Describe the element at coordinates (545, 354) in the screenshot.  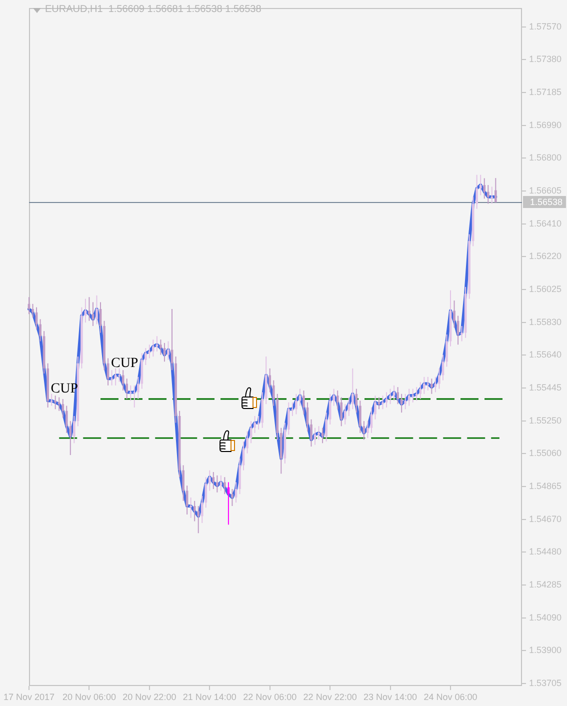
I see `y-tick-label: 1.55640` at that location.